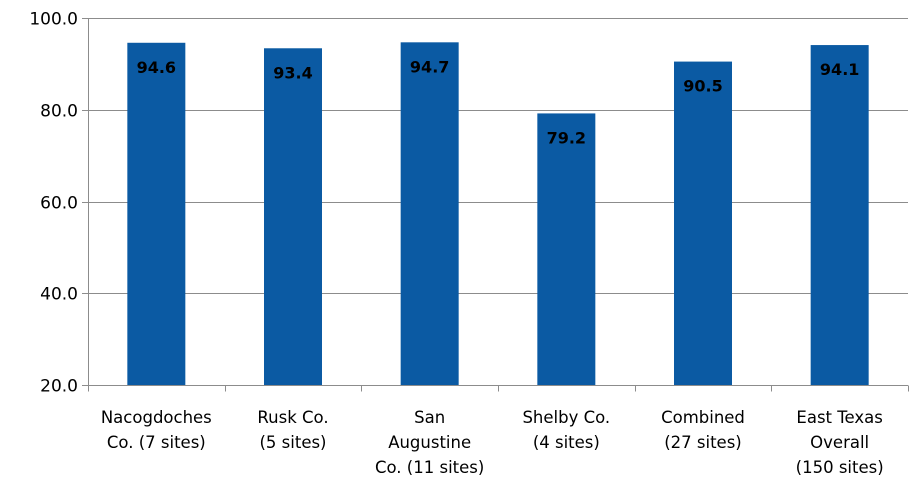 This screenshot has height=487, width=910. I want to click on y-tick-label: 80.0, so click(59, 112).